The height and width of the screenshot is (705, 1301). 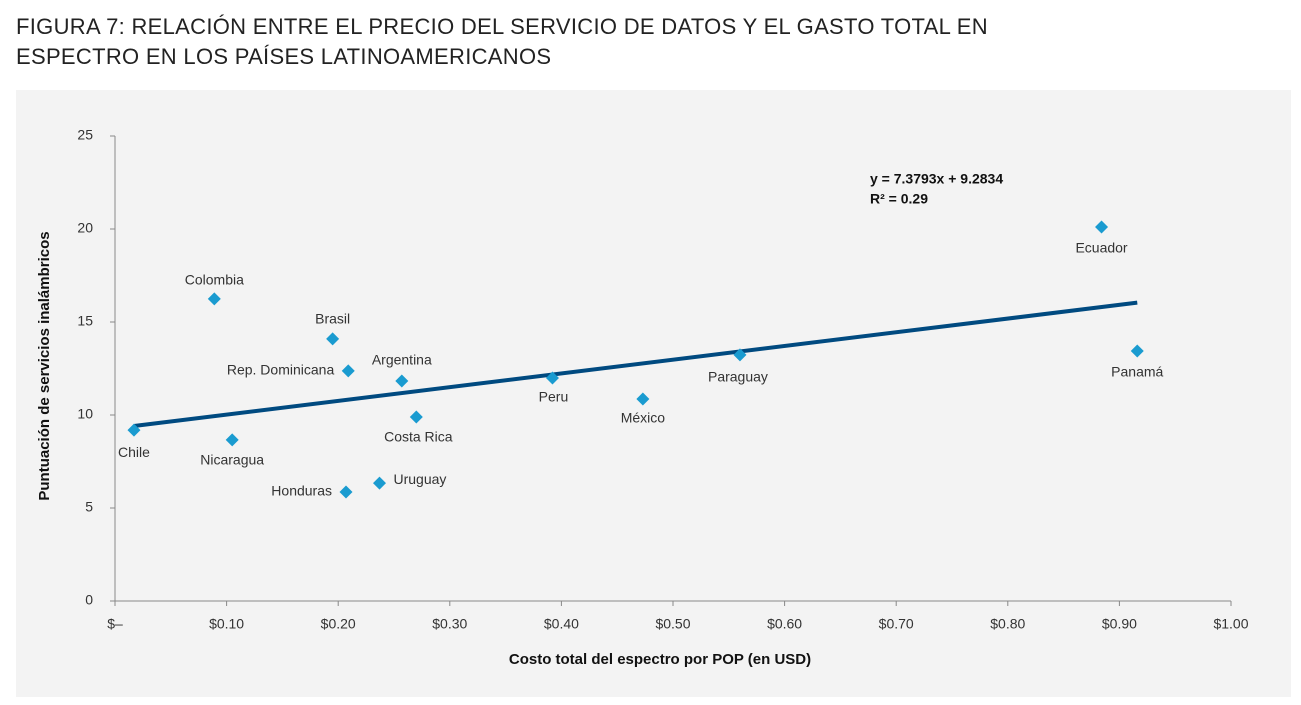 What do you see at coordinates (554, 397) in the screenshot?
I see `point-label: Peru` at bounding box center [554, 397].